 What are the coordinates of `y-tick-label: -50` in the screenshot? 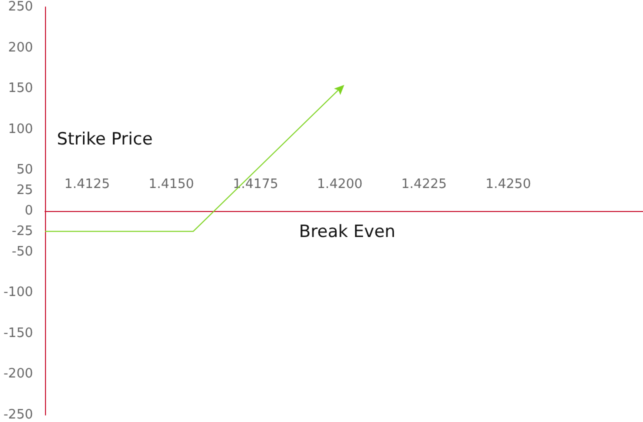 It's located at (22, 252).